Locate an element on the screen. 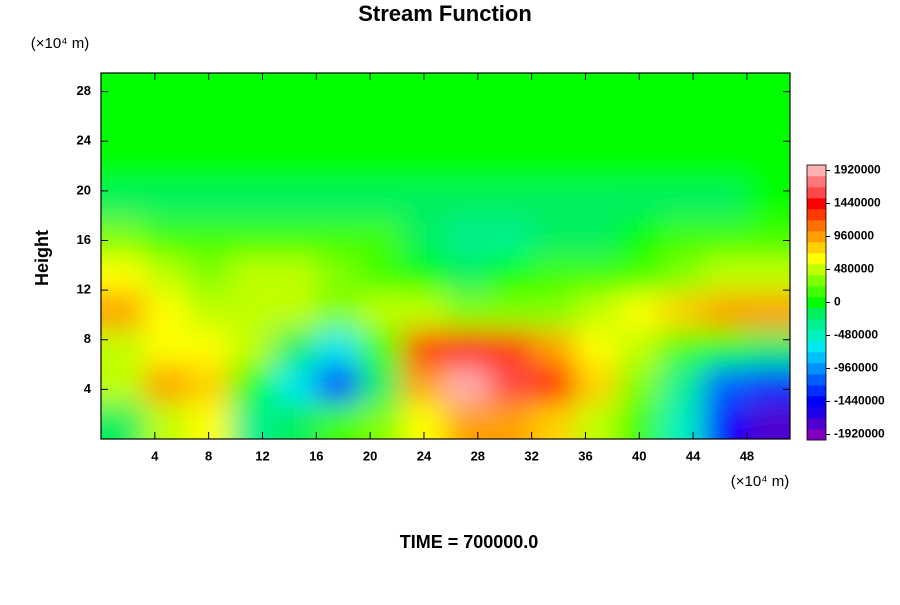 The width and height of the screenshot is (900, 605). x-tick-label: 48 is located at coordinates (747, 455).